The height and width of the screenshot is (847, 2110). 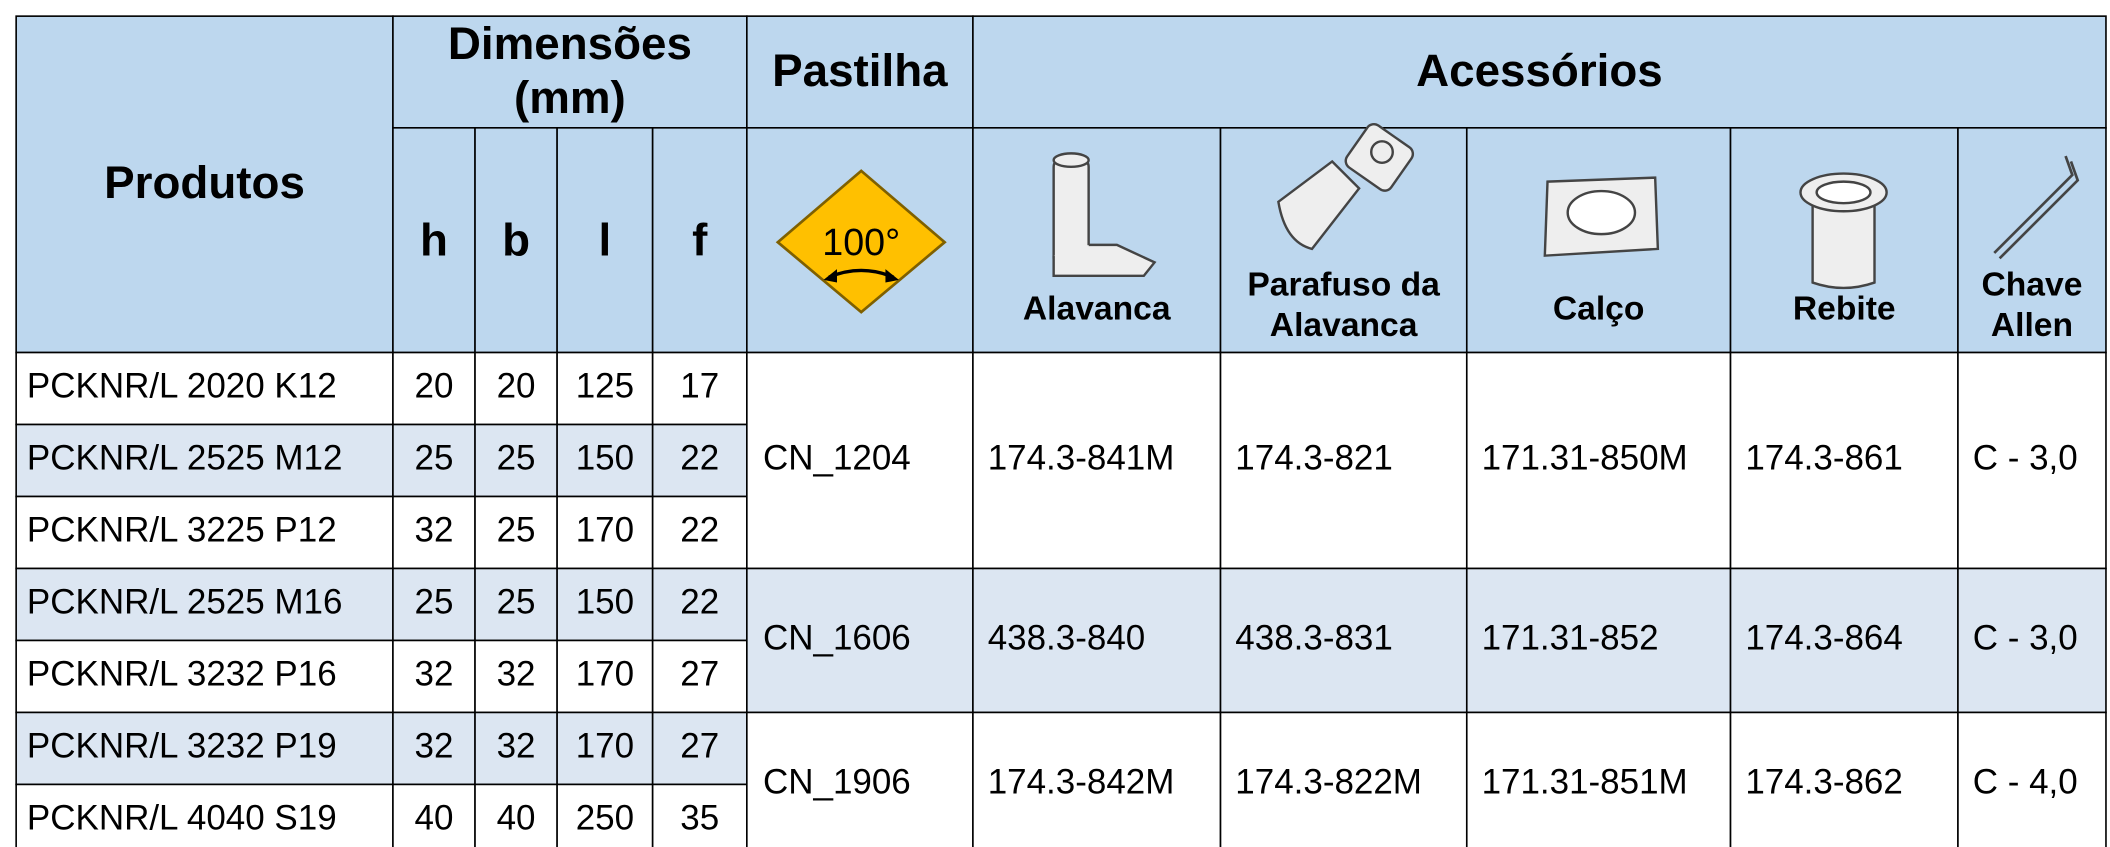 I want to click on cell-text: Pastilha, so click(x=860, y=70).